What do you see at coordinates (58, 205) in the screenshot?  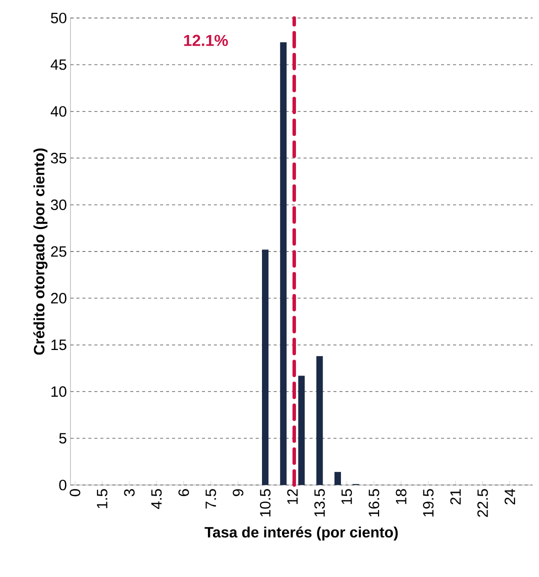 I see `y-tick-label: 30` at bounding box center [58, 205].